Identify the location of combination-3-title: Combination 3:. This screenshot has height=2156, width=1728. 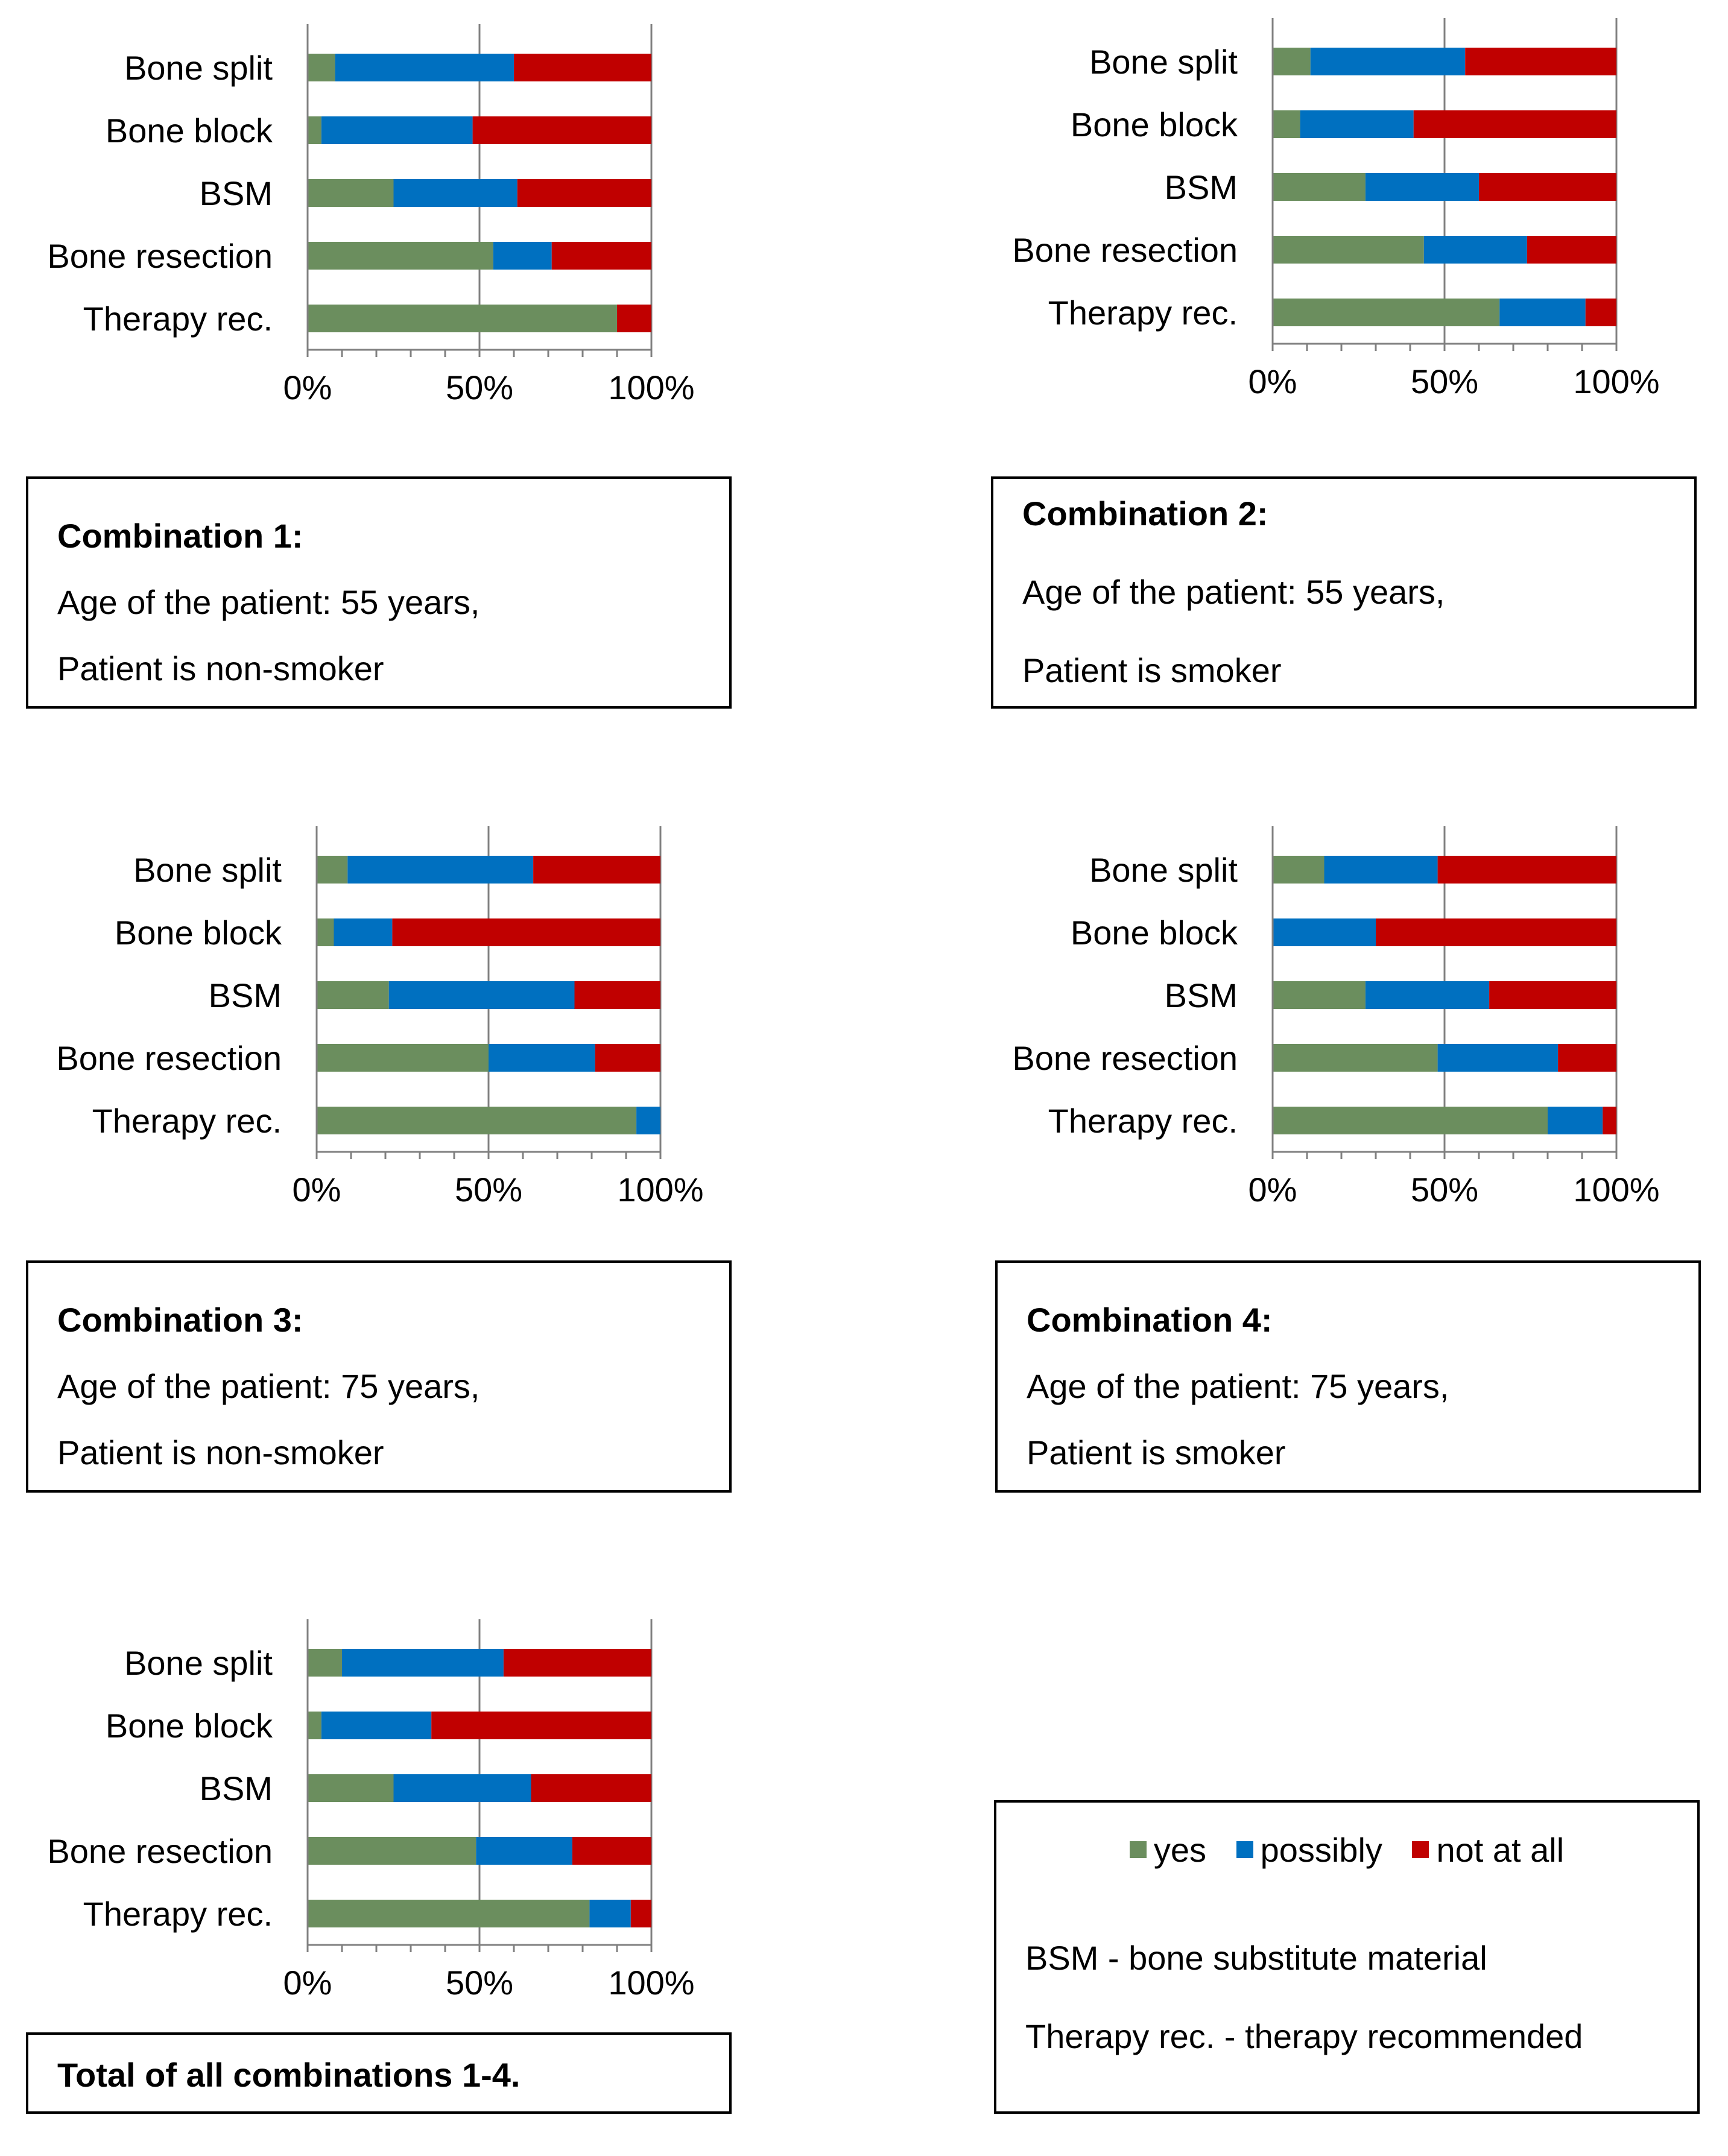
(180, 1320).